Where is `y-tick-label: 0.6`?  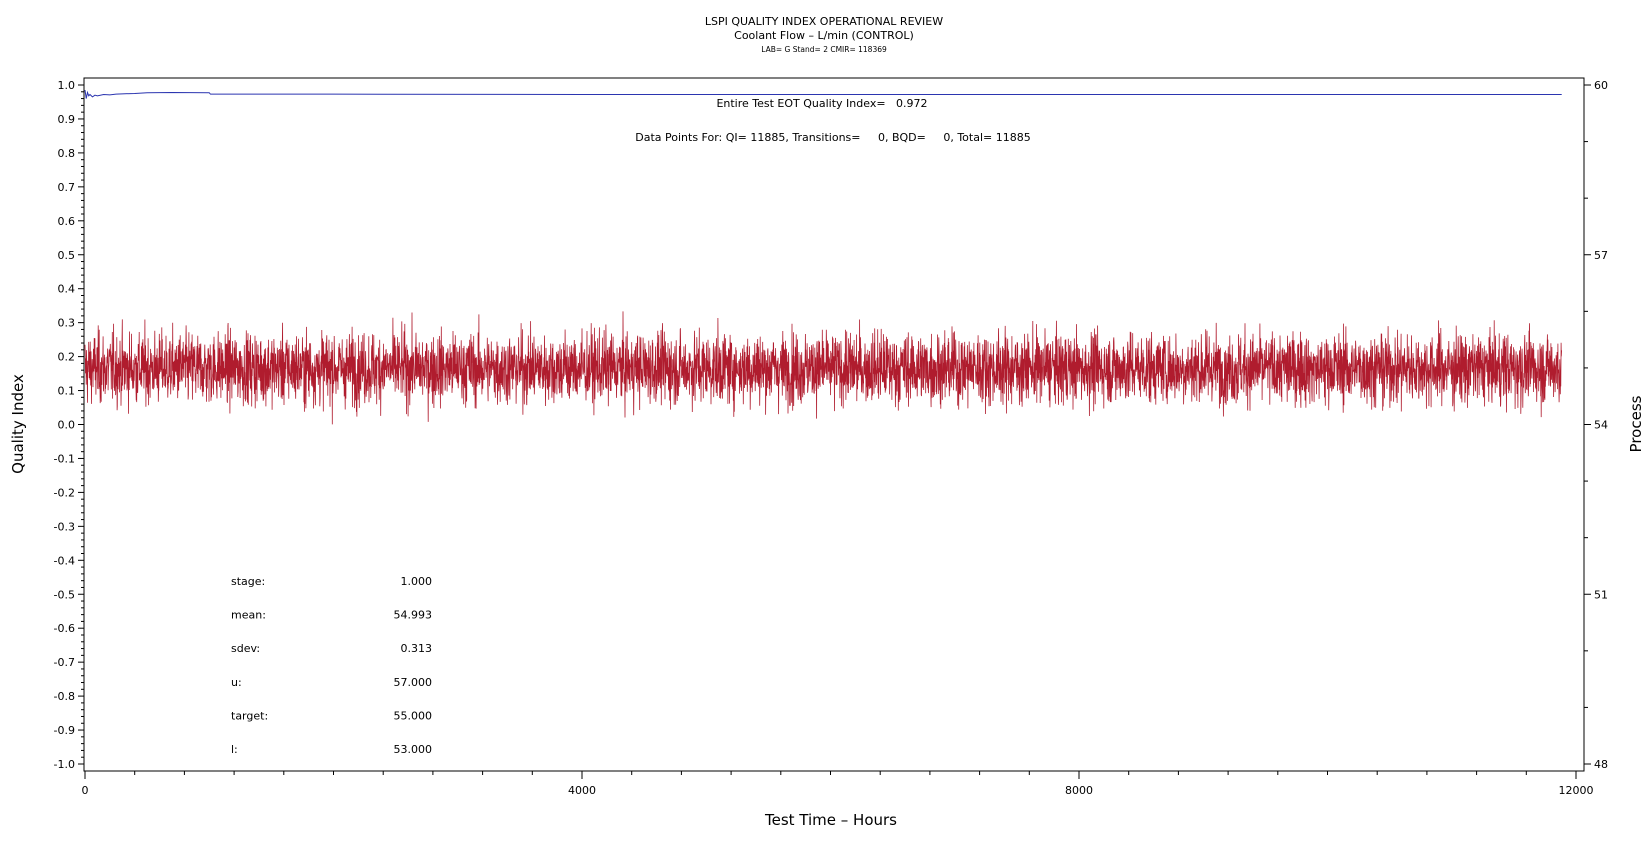
y-tick-label: 0.6 is located at coordinates (67, 221).